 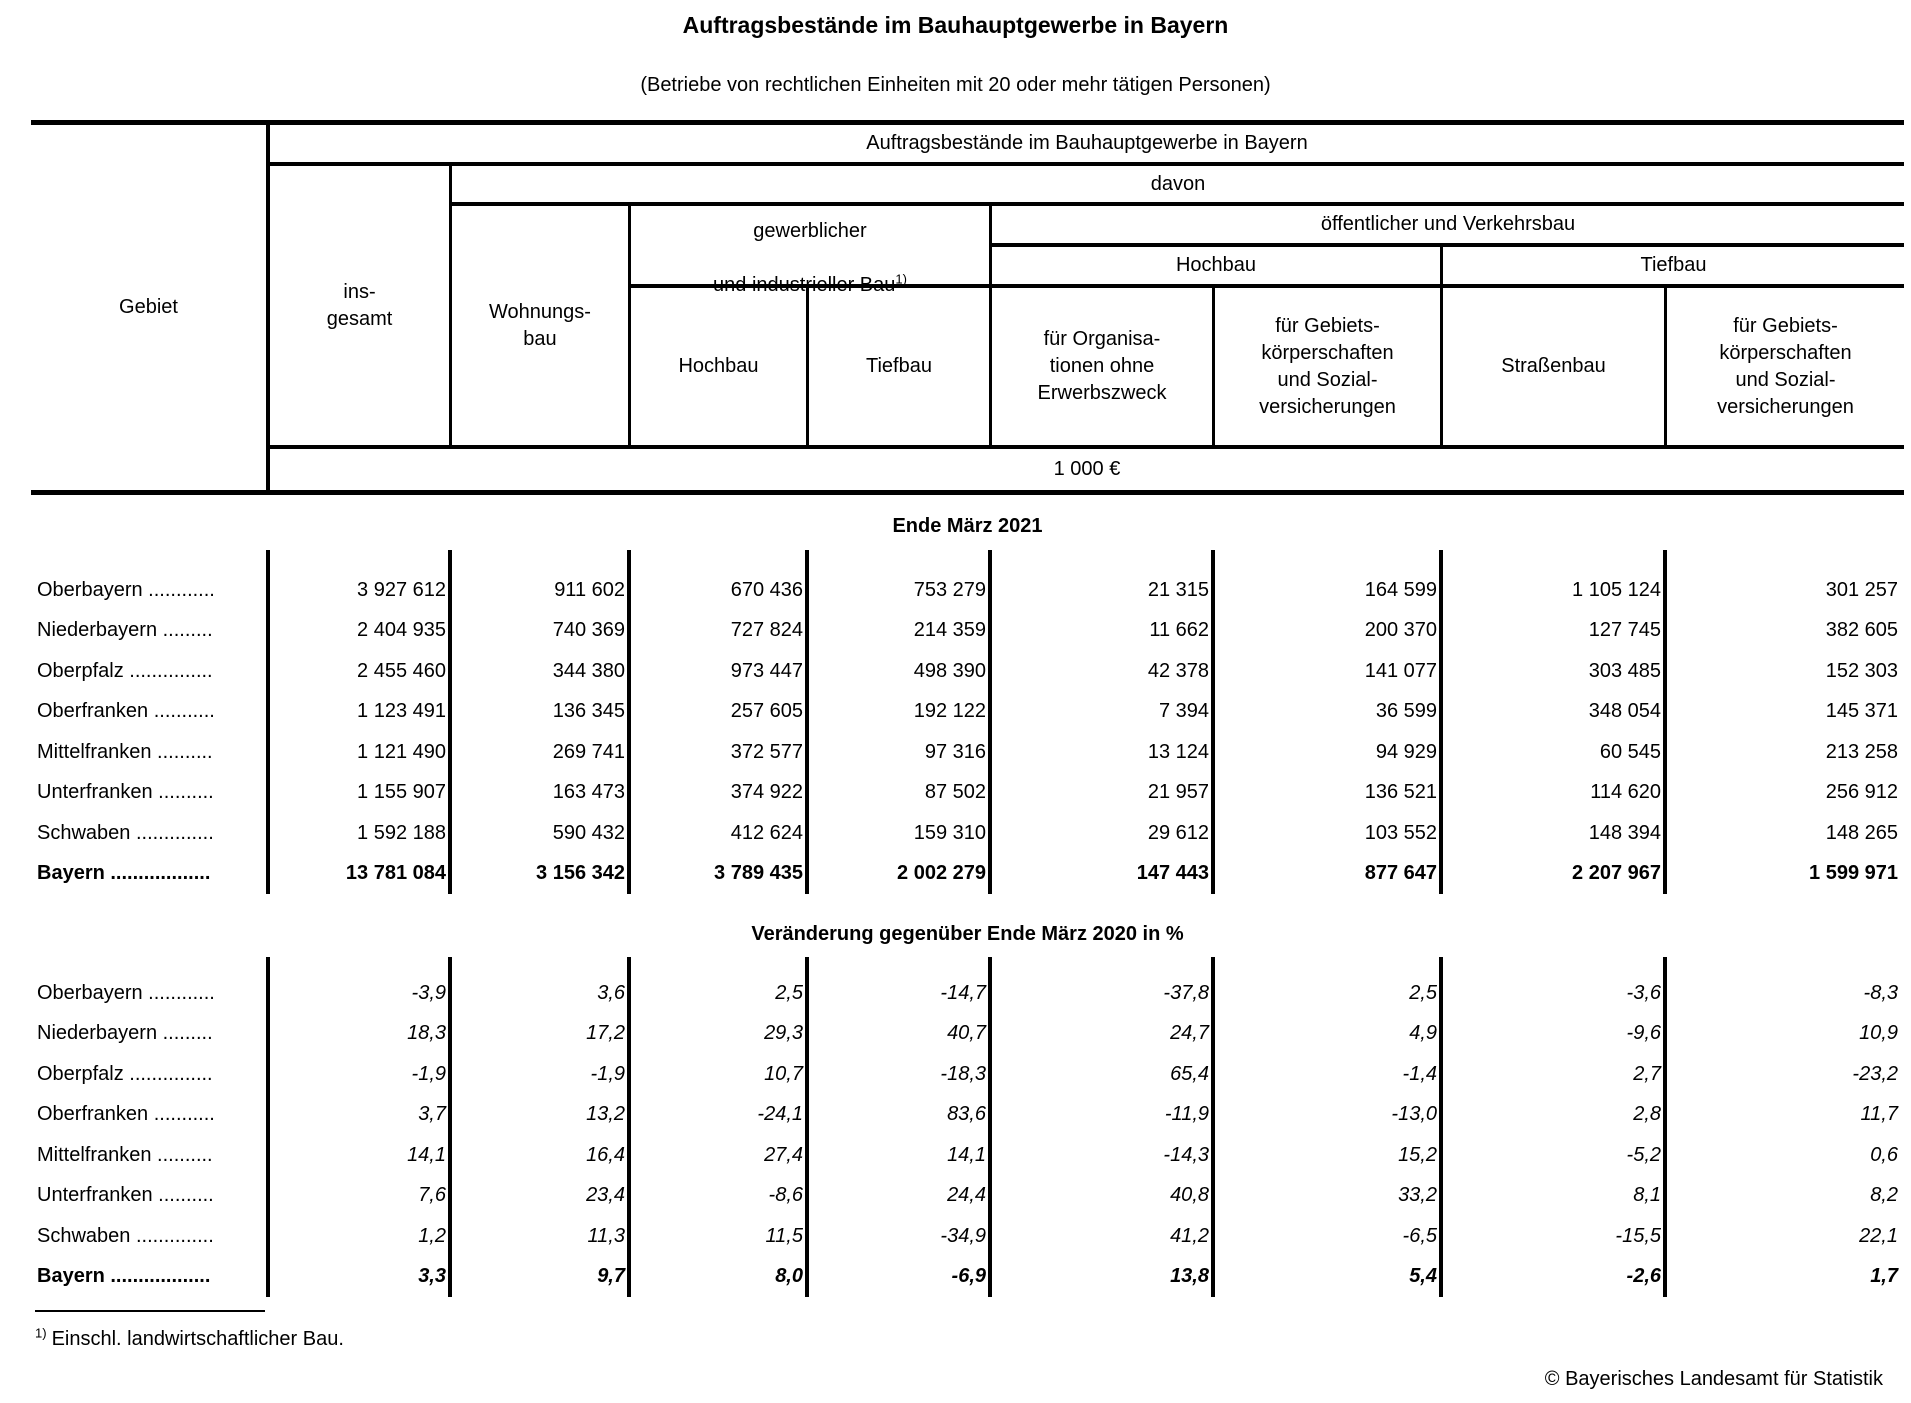 What do you see at coordinates (1861, 630) in the screenshot?
I see `value-gebietskoerperschaften-tiefbau: 382 605` at bounding box center [1861, 630].